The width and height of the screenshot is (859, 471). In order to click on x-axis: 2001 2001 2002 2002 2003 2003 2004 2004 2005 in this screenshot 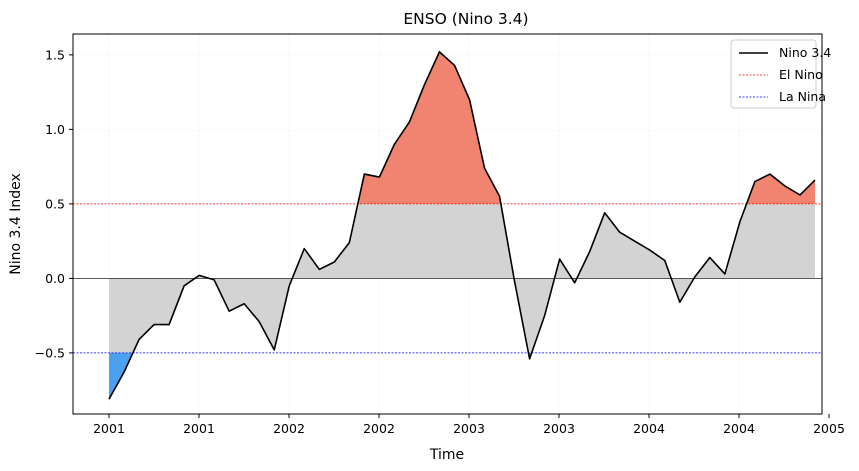, I will do `click(469, 425)`.